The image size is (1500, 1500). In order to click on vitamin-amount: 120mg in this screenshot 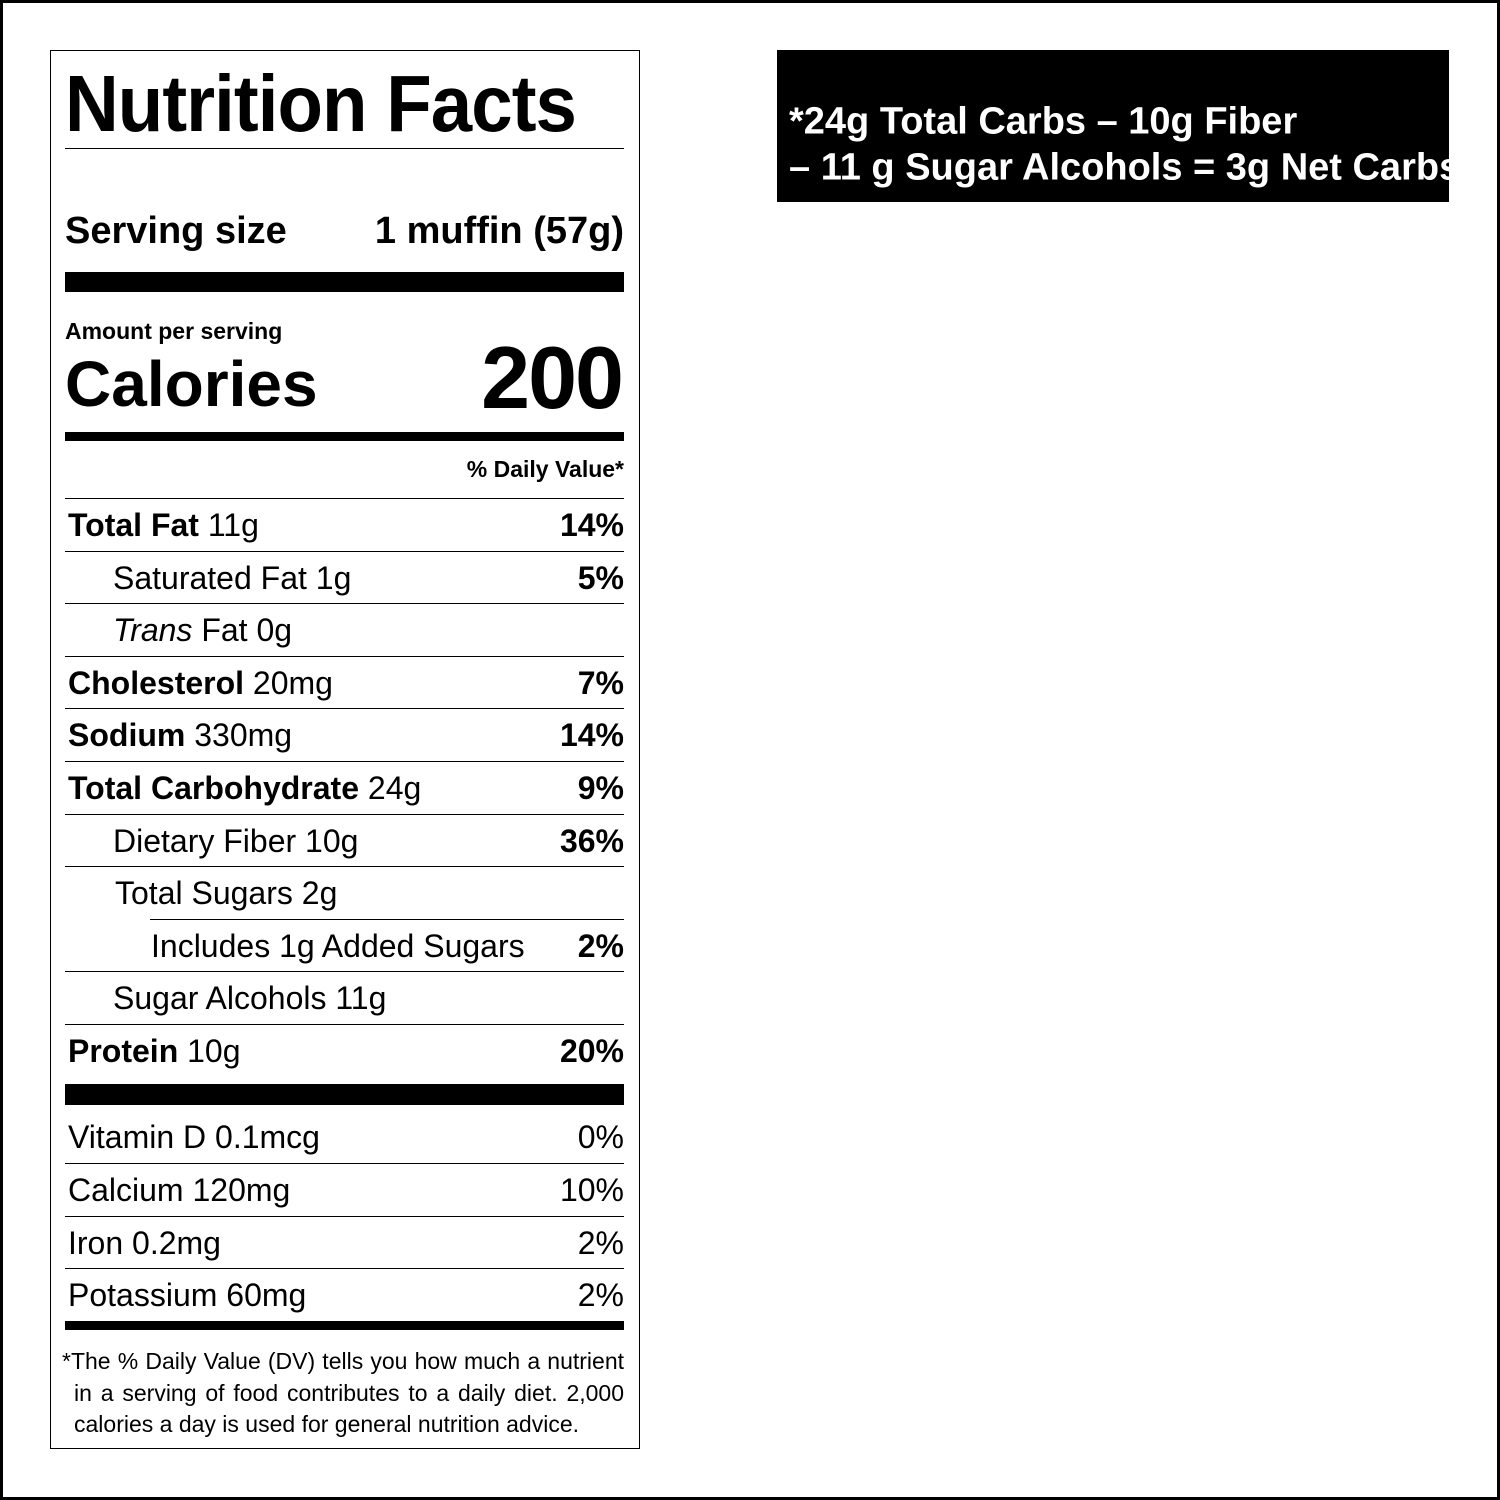, I will do `click(241, 1189)`.